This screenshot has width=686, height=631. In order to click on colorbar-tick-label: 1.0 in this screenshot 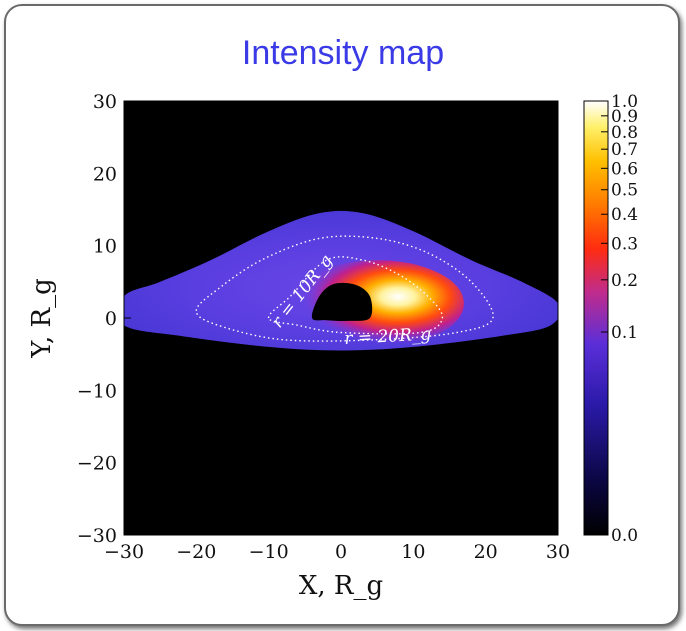, I will do `click(624, 102)`.